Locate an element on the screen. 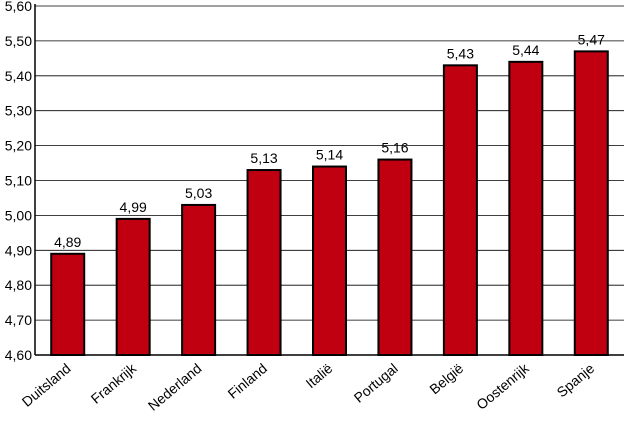 Image resolution: width=628 pixels, height=430 pixels. y-tick-label: 5,10 is located at coordinates (18, 181).